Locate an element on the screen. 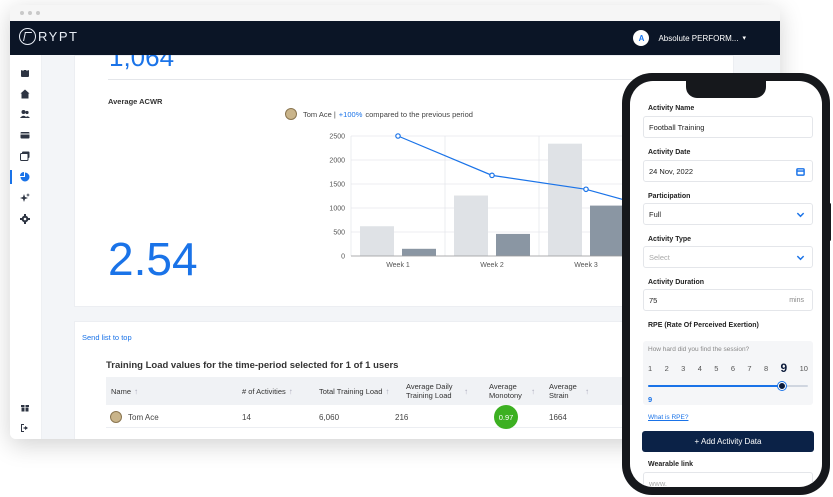  participation-label: Participation is located at coordinates (669, 196).